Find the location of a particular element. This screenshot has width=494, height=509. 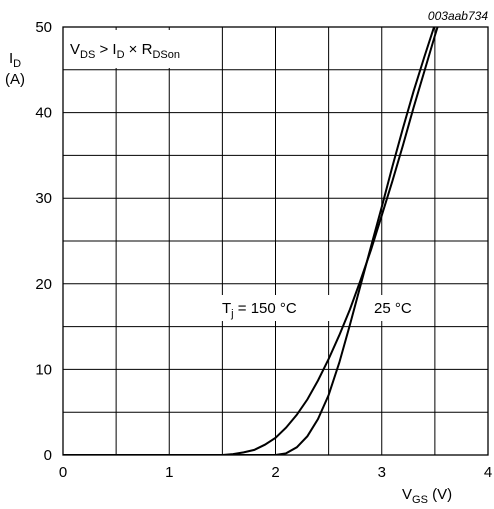

y-tick-labels: 0 10 20 30 40 50 is located at coordinates (43, 241).